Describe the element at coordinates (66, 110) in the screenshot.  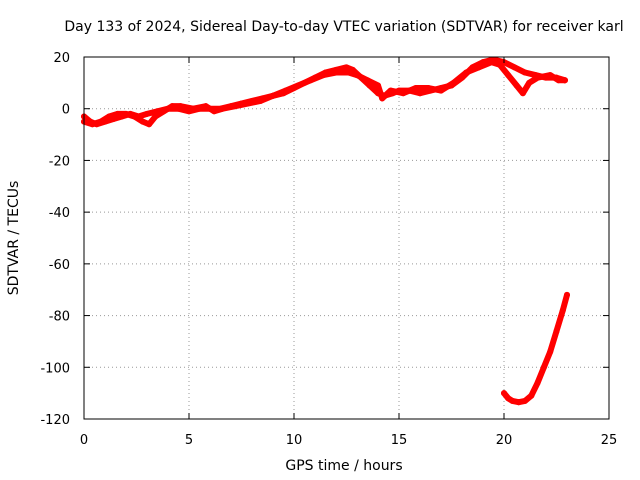
I see `y-tick-label: 0` at that location.